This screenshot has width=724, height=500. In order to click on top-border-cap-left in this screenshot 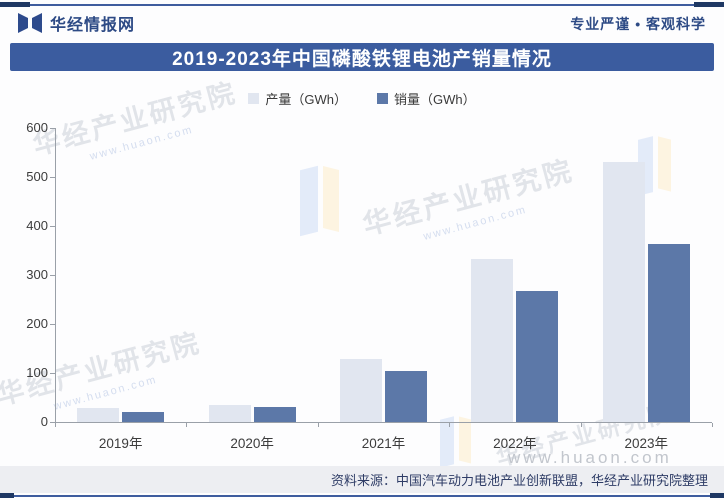, I will do `click(15, 4)`.